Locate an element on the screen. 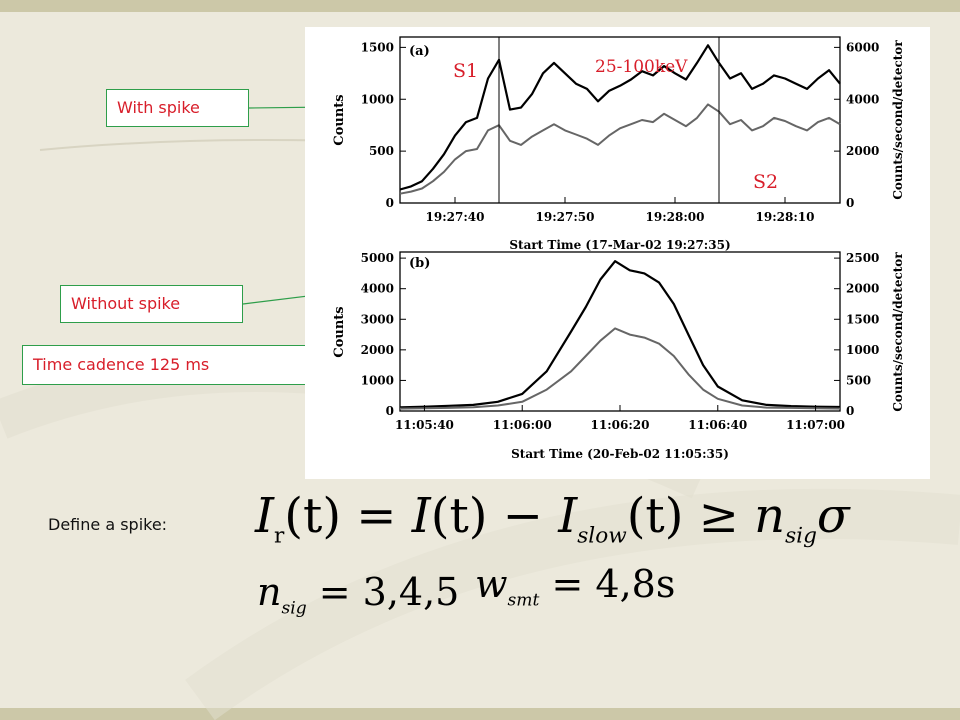  panel-a-x-ticks: 19:27:40 19:27:50 19:28:00 19:28:10 is located at coordinates (620, 210).